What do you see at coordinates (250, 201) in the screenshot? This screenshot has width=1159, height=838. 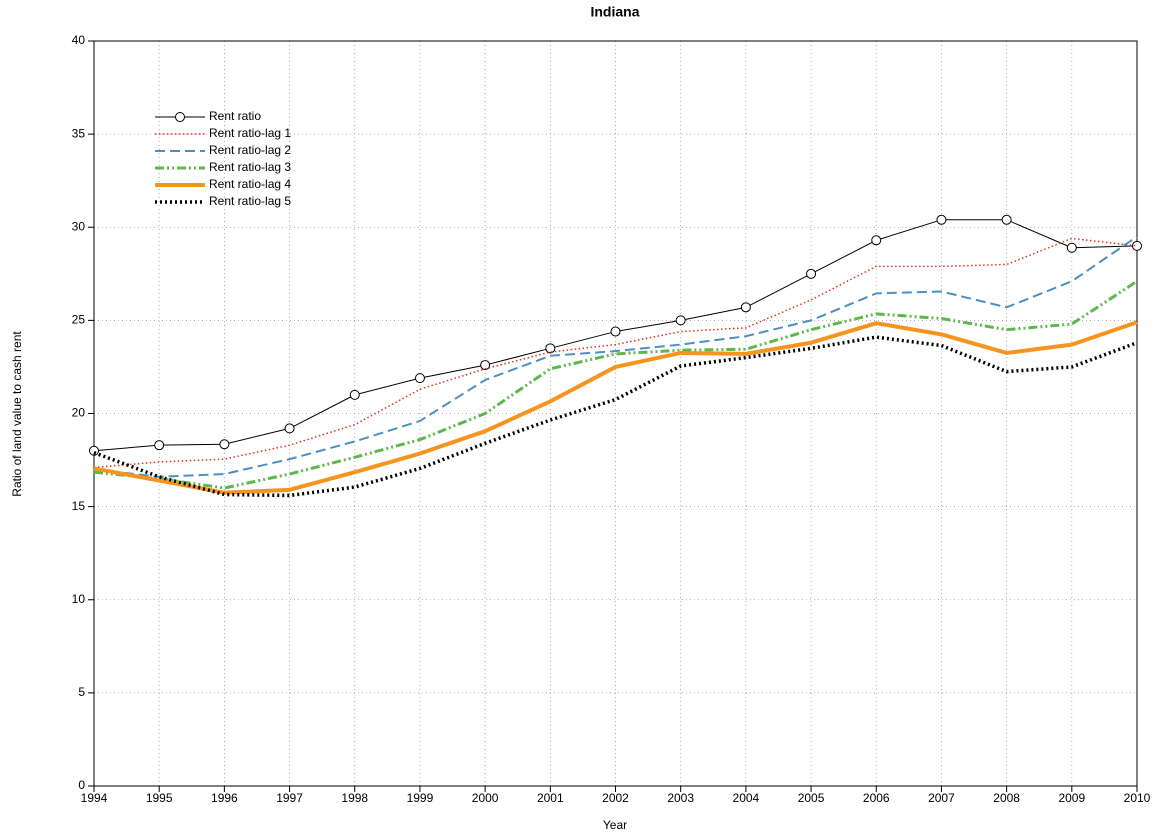 I see `legend-label: Rent ratio-lag 5` at bounding box center [250, 201].